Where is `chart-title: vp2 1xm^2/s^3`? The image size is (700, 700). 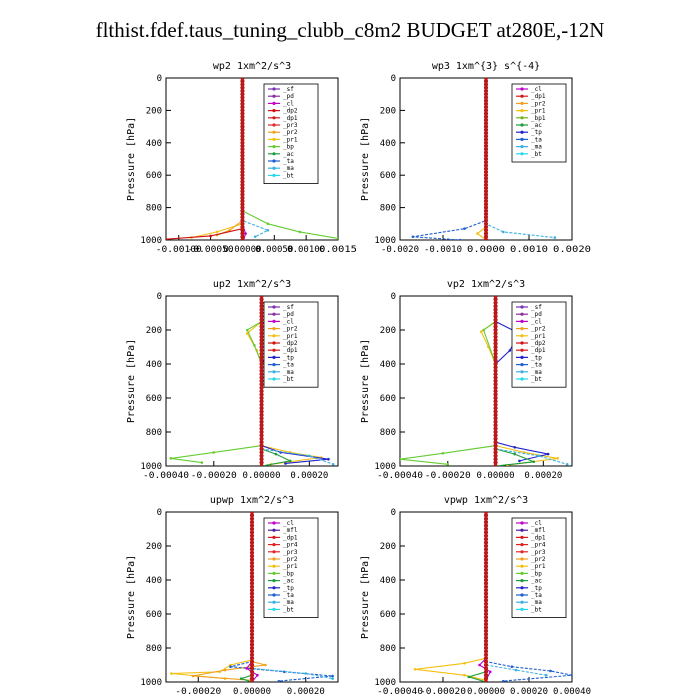 chart-title: vp2 1xm^2/s^3 is located at coordinates (486, 284).